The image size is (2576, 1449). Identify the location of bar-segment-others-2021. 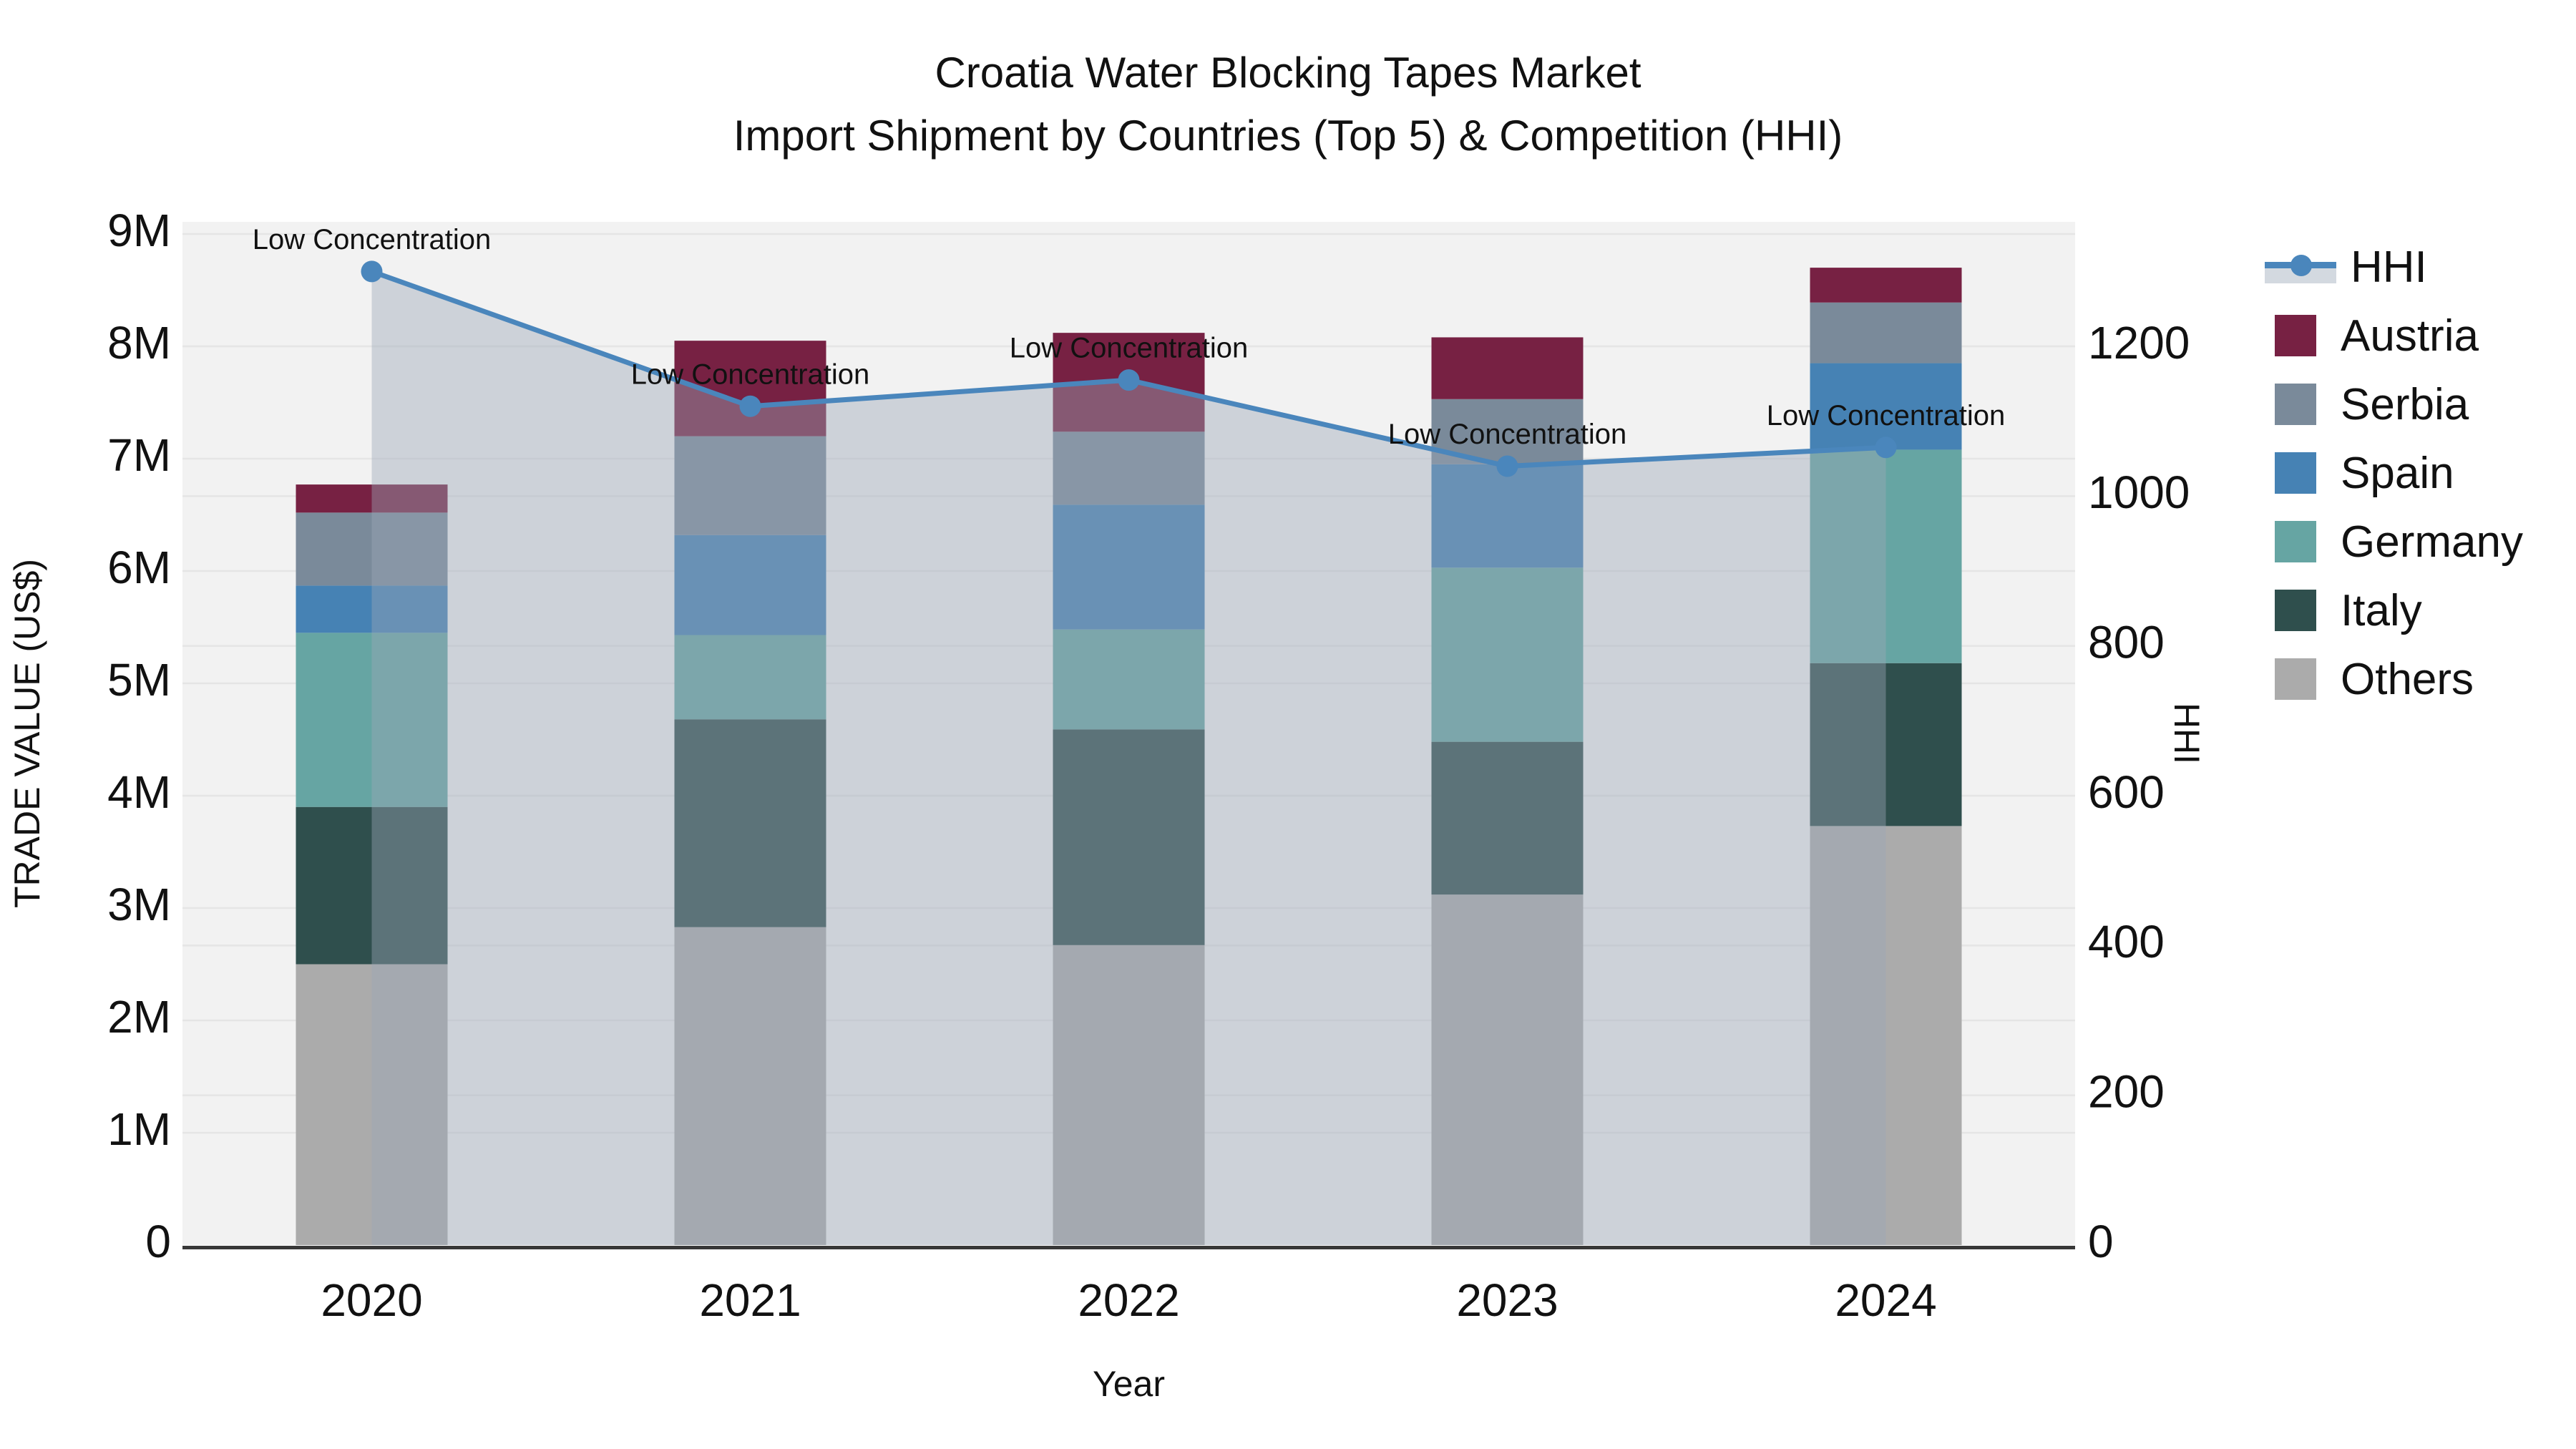
(750, 1086).